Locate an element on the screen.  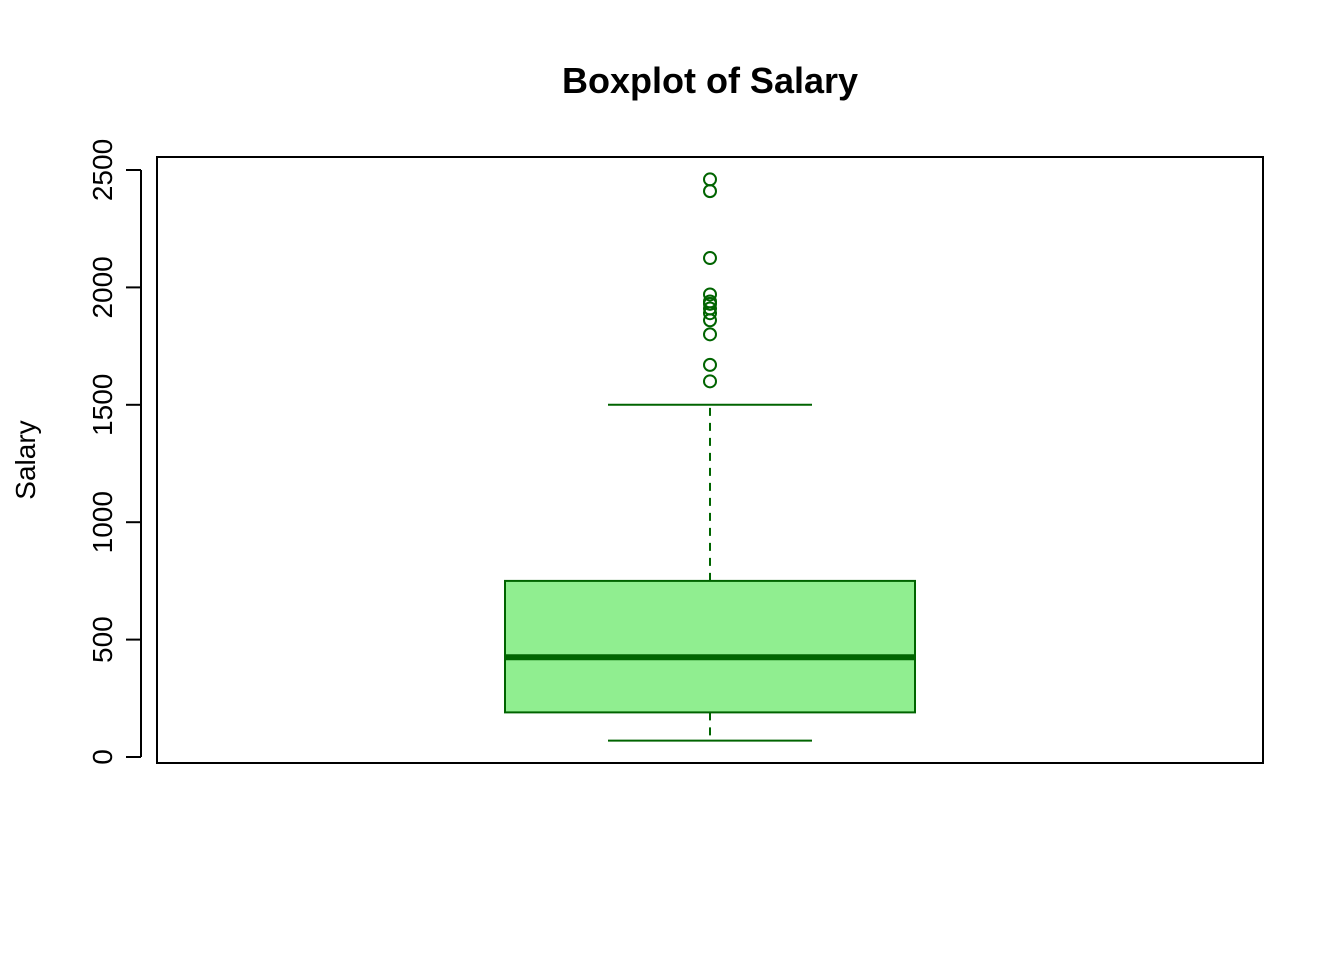
interquartile-box is located at coordinates (710, 646).